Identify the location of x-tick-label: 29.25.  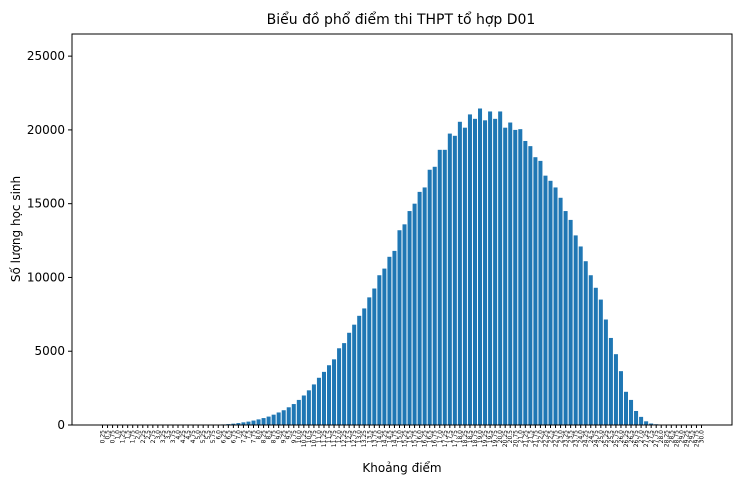
(686, 438).